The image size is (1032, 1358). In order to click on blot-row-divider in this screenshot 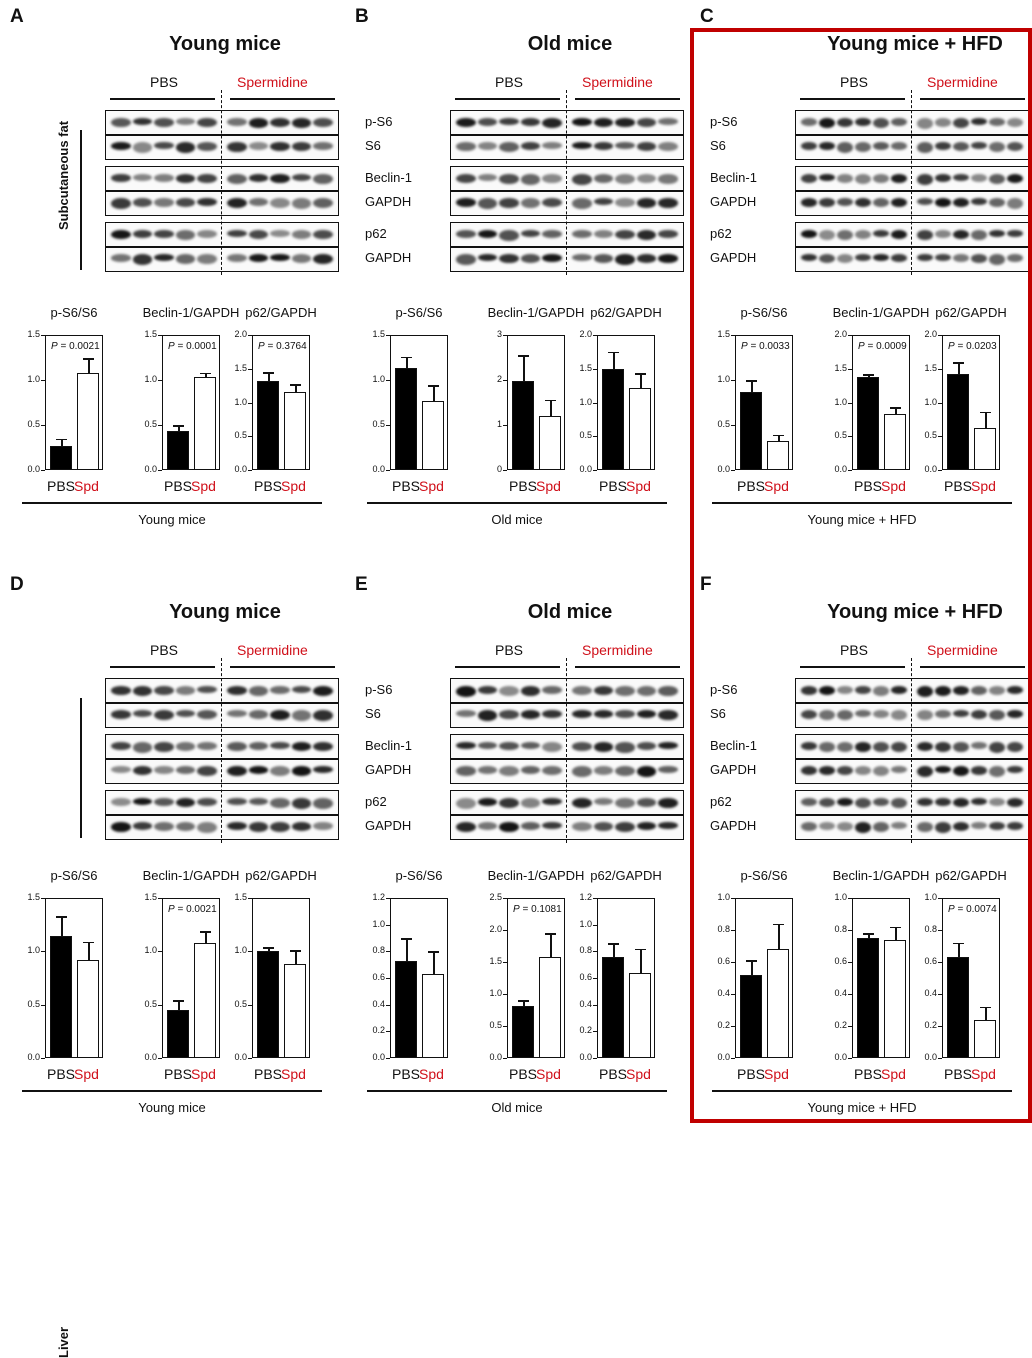, I will do `click(222, 759)`.